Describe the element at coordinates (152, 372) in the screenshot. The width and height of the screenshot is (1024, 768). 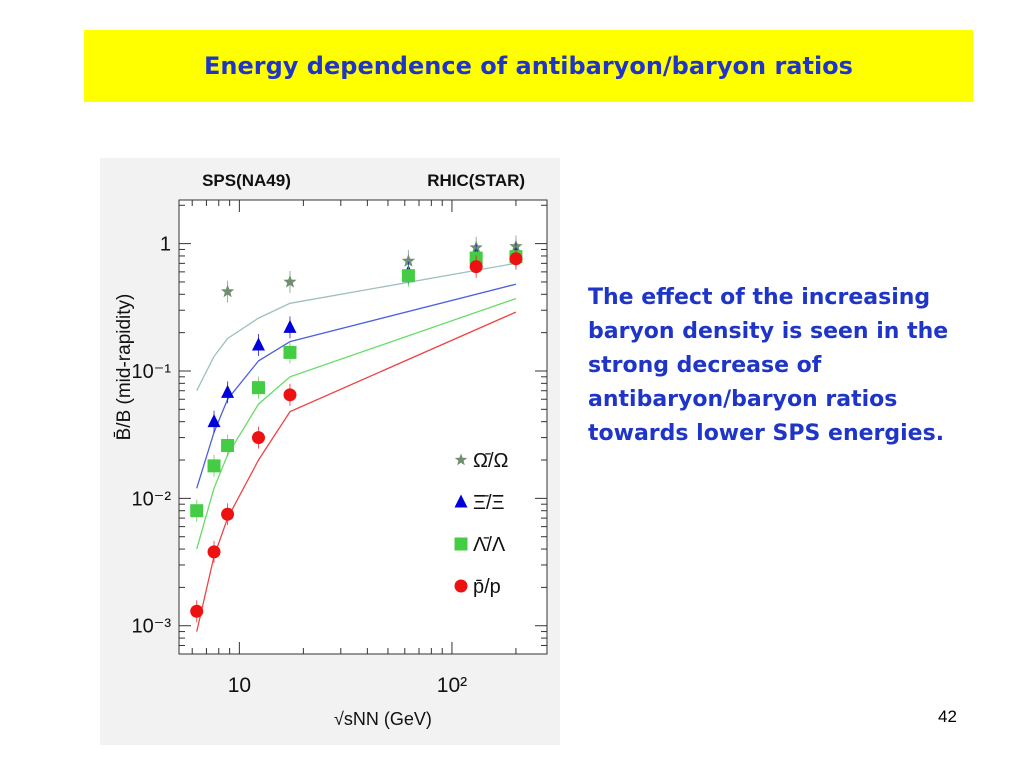
I see `y-tick-label: 10⁻¹` at that location.